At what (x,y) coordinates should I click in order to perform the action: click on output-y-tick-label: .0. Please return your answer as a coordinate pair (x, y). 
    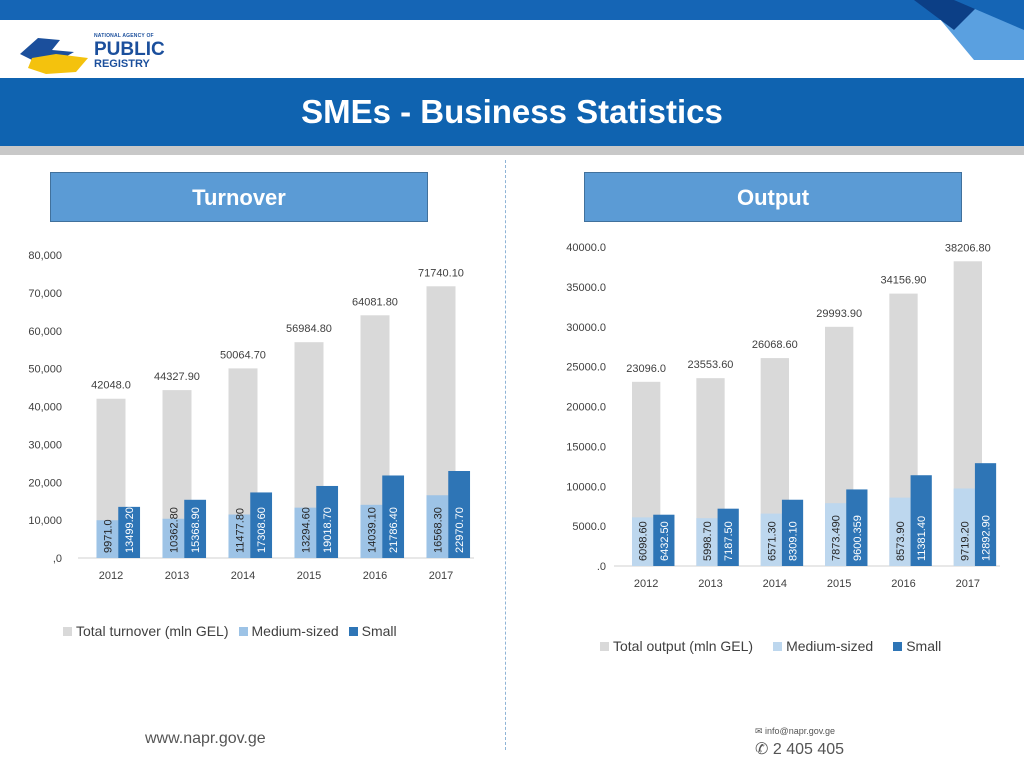
    Looking at the image, I should click on (601, 567).